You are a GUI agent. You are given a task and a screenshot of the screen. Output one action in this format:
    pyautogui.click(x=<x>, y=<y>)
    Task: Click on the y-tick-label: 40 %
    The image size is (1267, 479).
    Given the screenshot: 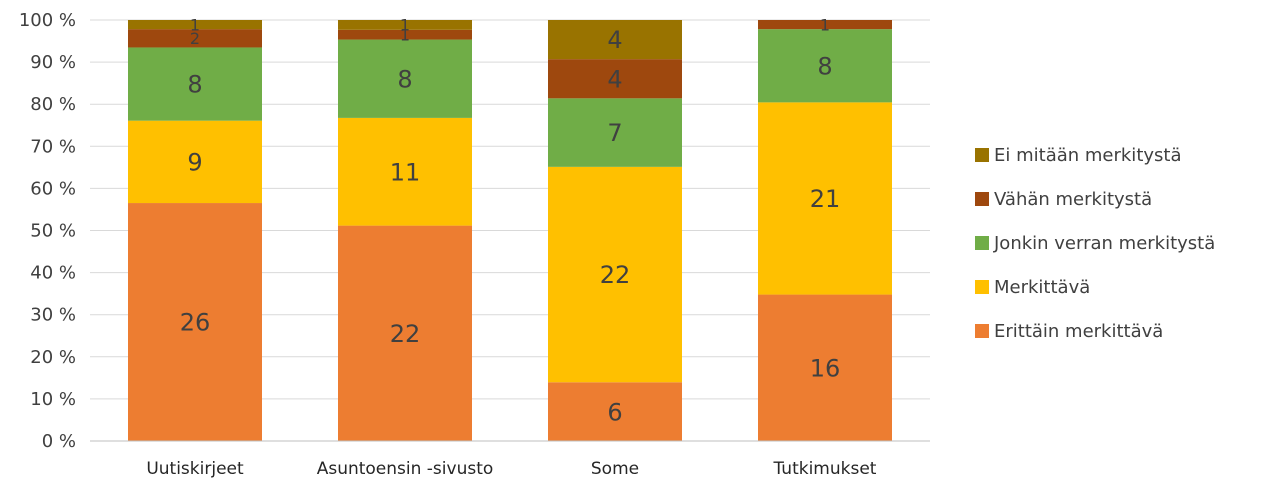 What is the action you would take?
    pyautogui.click(x=53, y=273)
    